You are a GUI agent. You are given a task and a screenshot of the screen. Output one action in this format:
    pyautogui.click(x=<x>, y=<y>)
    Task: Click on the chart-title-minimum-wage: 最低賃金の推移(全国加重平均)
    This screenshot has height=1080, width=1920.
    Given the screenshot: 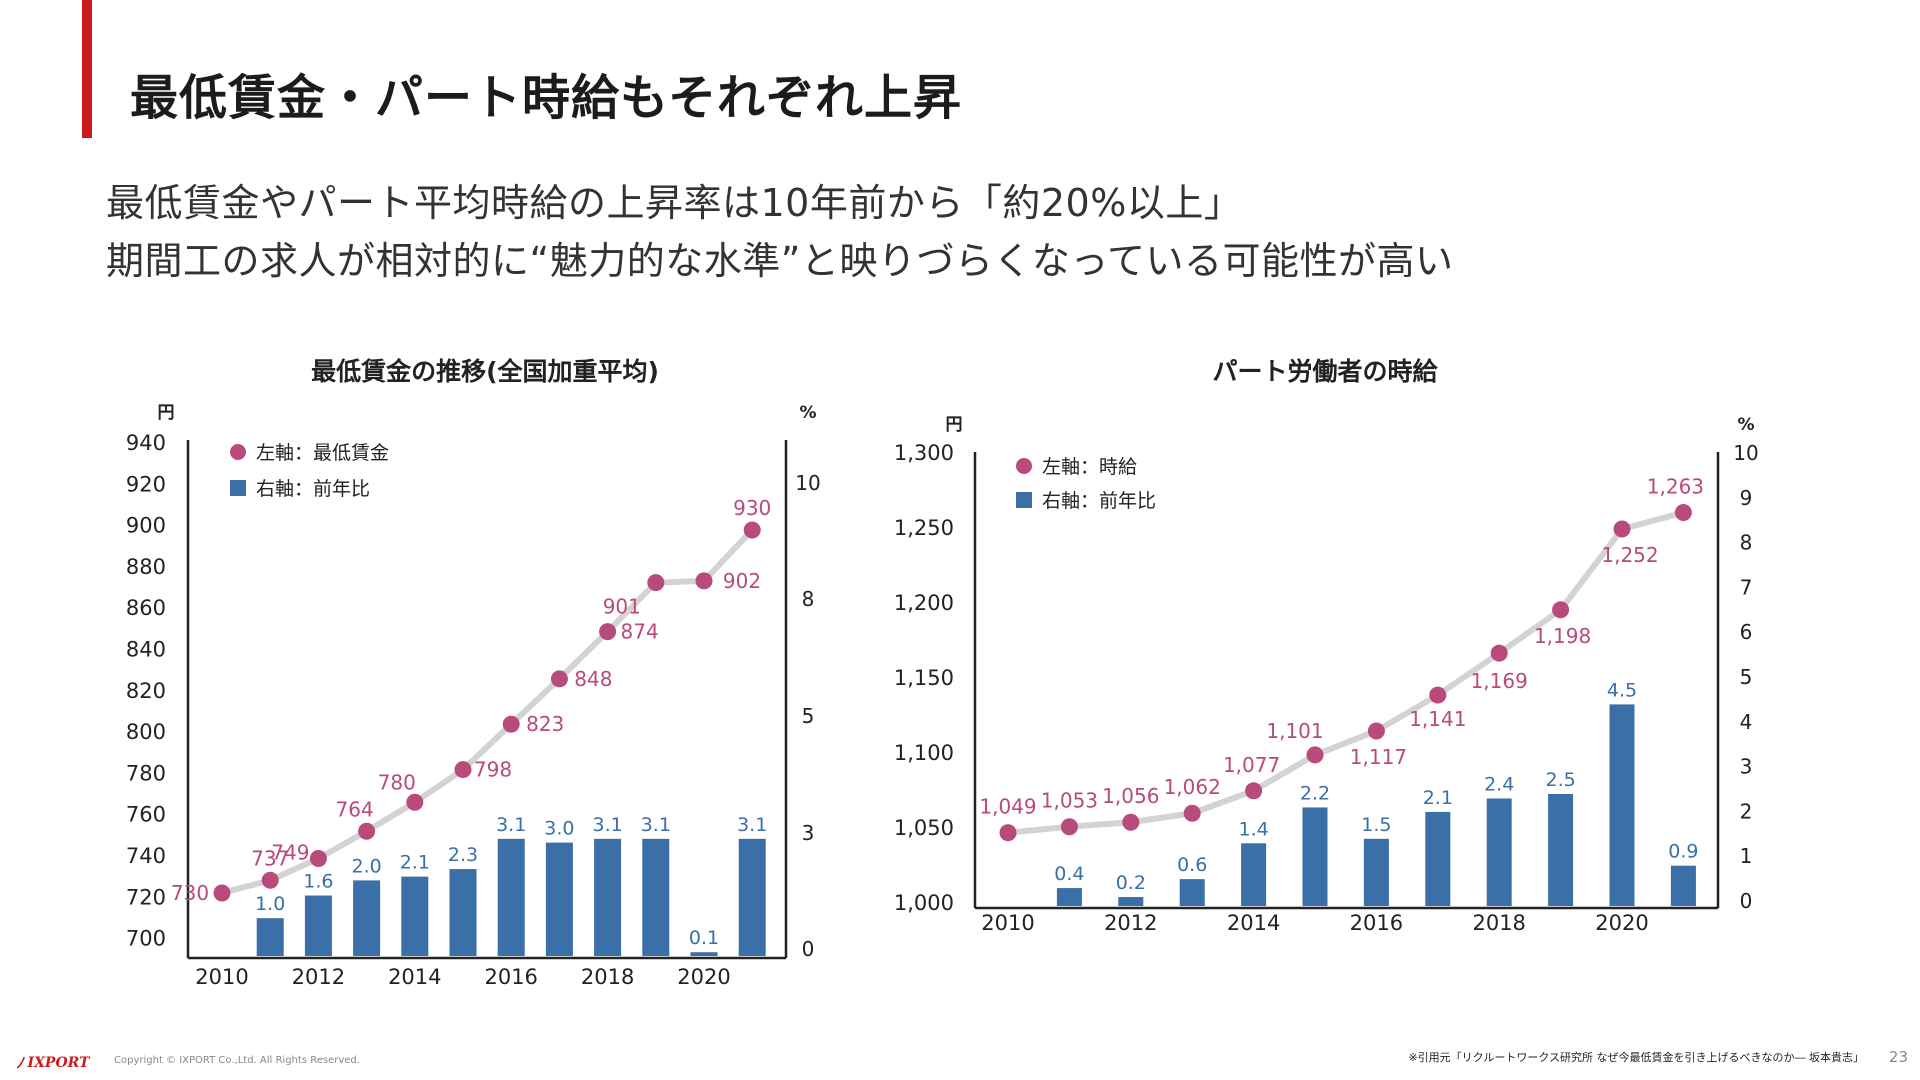 What is the action you would take?
    pyautogui.click(x=485, y=371)
    